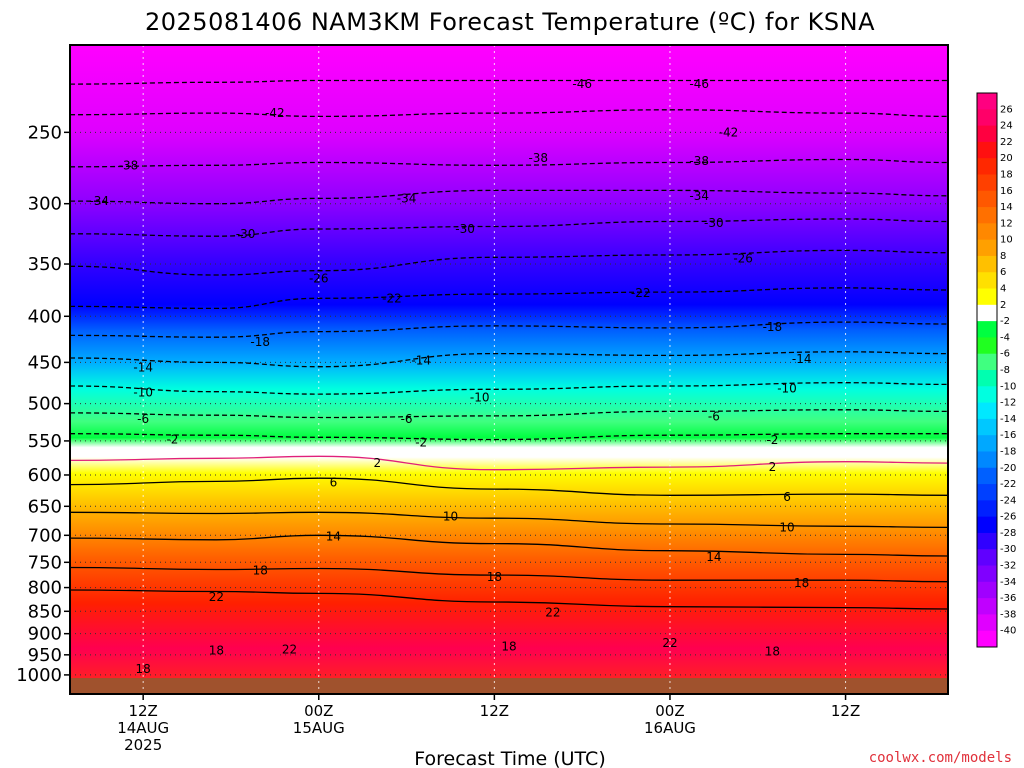  I want to click on colorbar-tick-label: -26, so click(1008, 517).